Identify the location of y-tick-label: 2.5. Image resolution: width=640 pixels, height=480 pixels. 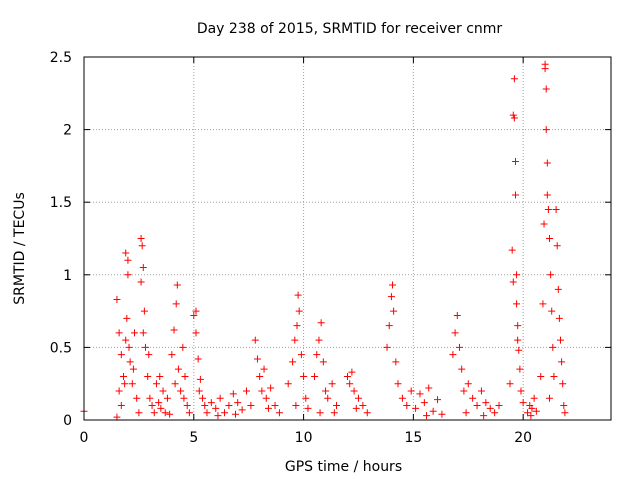
(61, 58).